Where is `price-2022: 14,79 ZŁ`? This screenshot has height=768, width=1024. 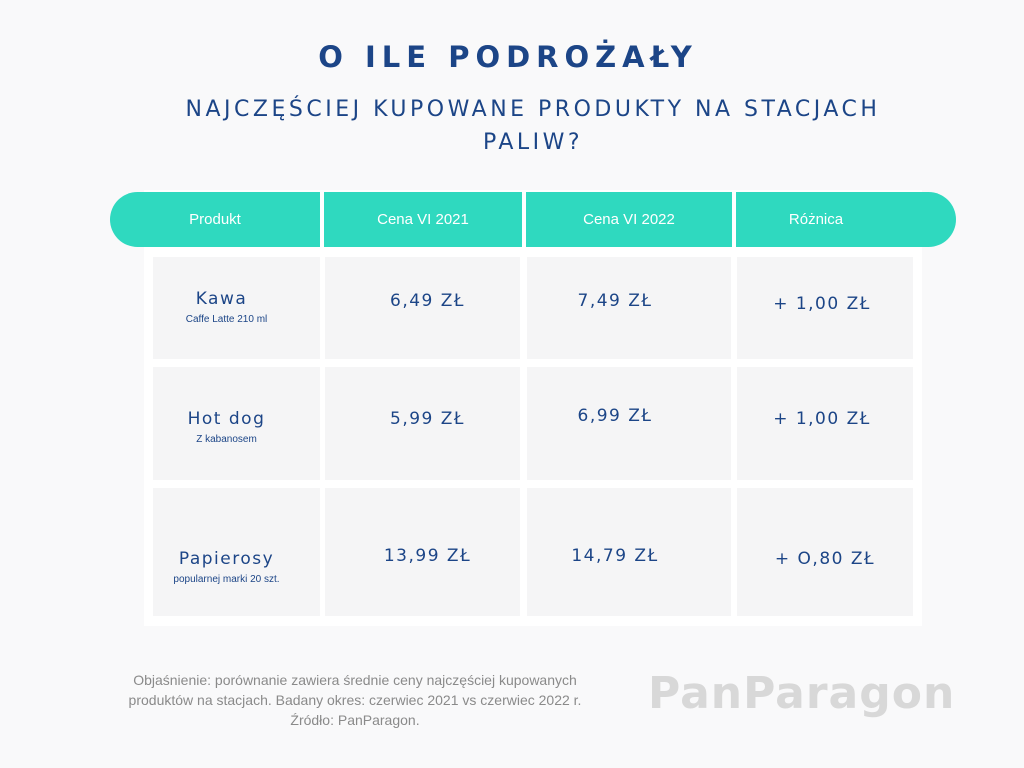
price-2022: 14,79 ZŁ is located at coordinates (615, 556).